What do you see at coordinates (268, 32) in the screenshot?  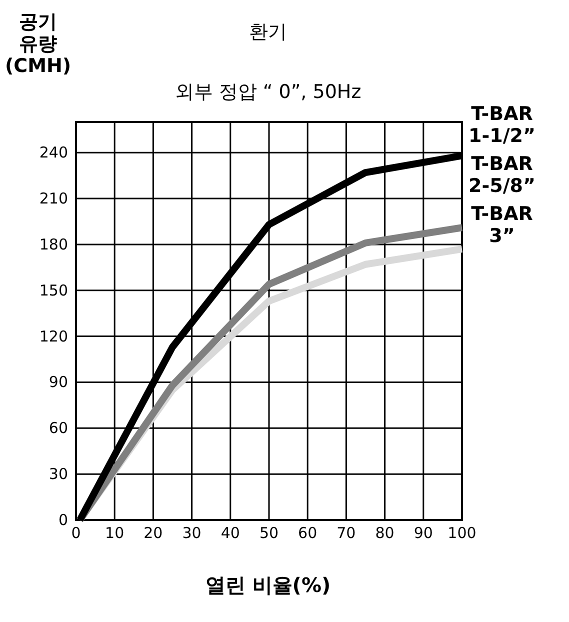 I see `chart-title: 환기` at bounding box center [268, 32].